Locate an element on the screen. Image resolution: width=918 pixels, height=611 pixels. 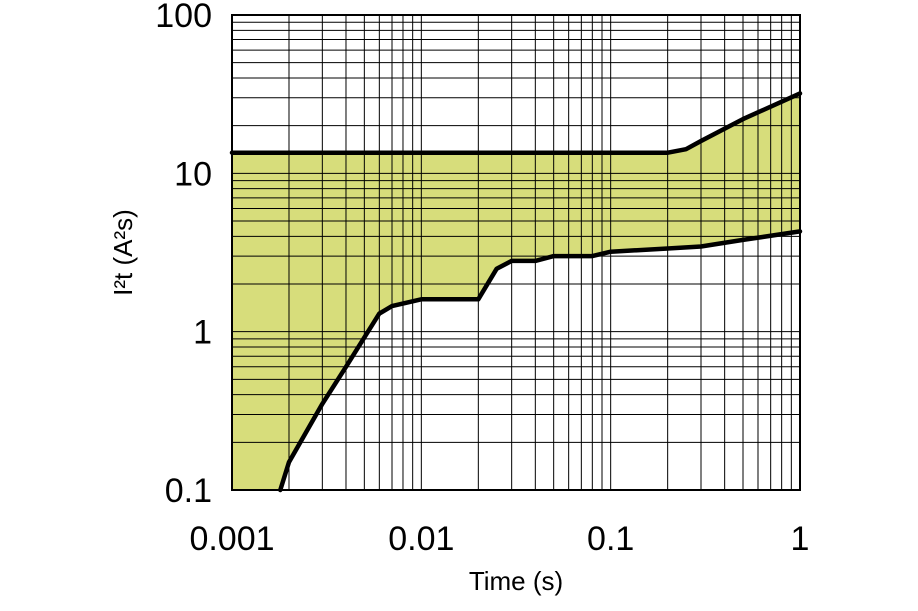
y-tick-label: 1 is located at coordinates (202, 333).